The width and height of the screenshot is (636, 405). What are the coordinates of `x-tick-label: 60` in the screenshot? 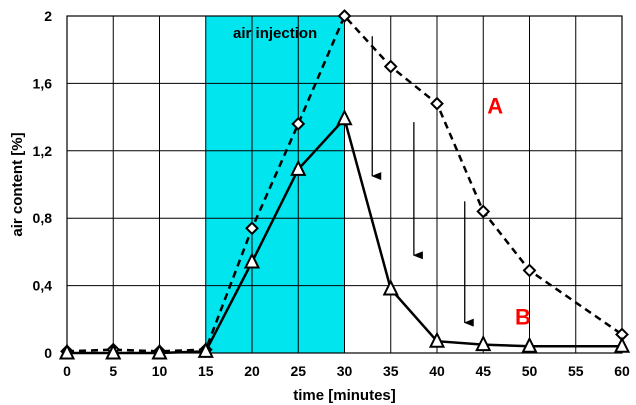 It's located at (622, 371).